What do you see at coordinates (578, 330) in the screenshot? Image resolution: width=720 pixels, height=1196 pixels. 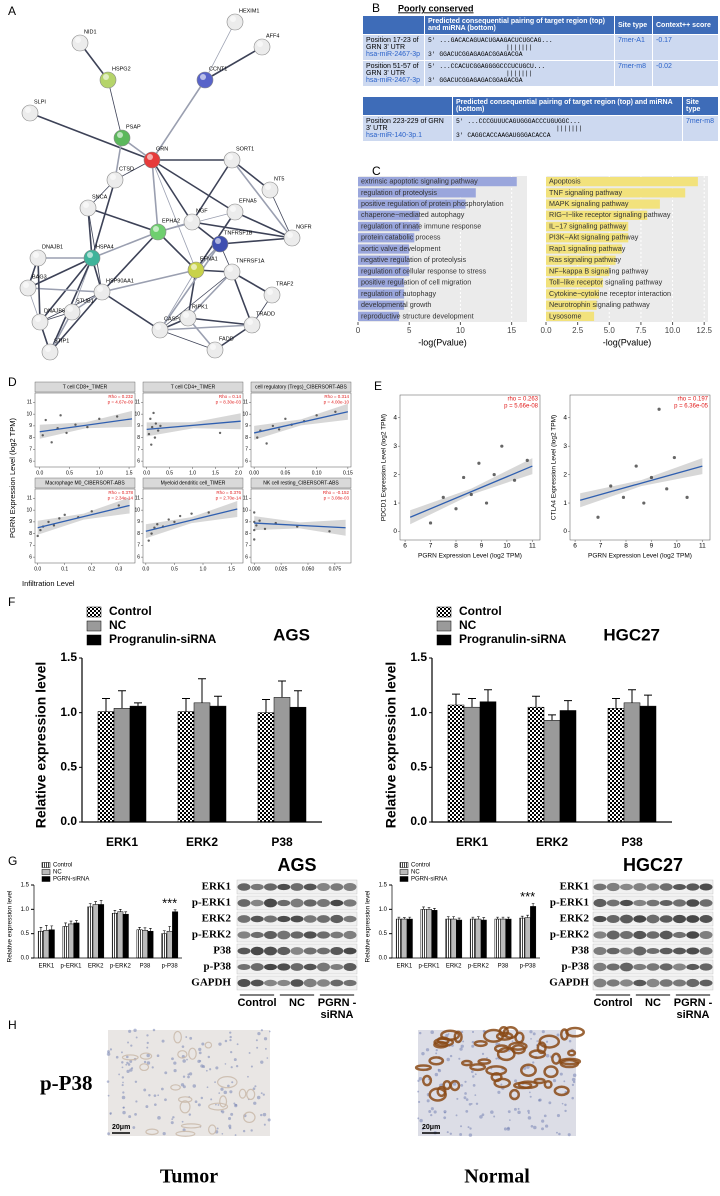 I see `x-tick-label: 2.5` at bounding box center [578, 330].